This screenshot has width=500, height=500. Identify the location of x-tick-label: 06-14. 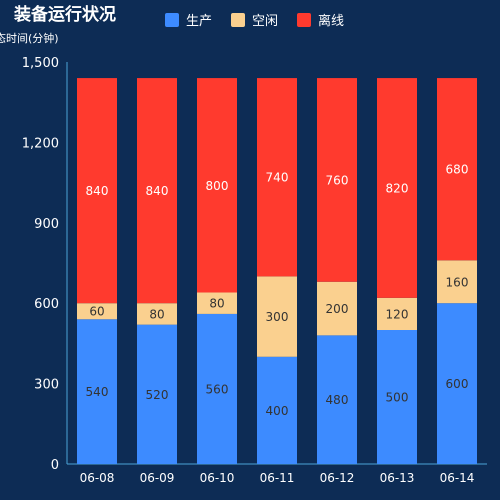
(457, 478).